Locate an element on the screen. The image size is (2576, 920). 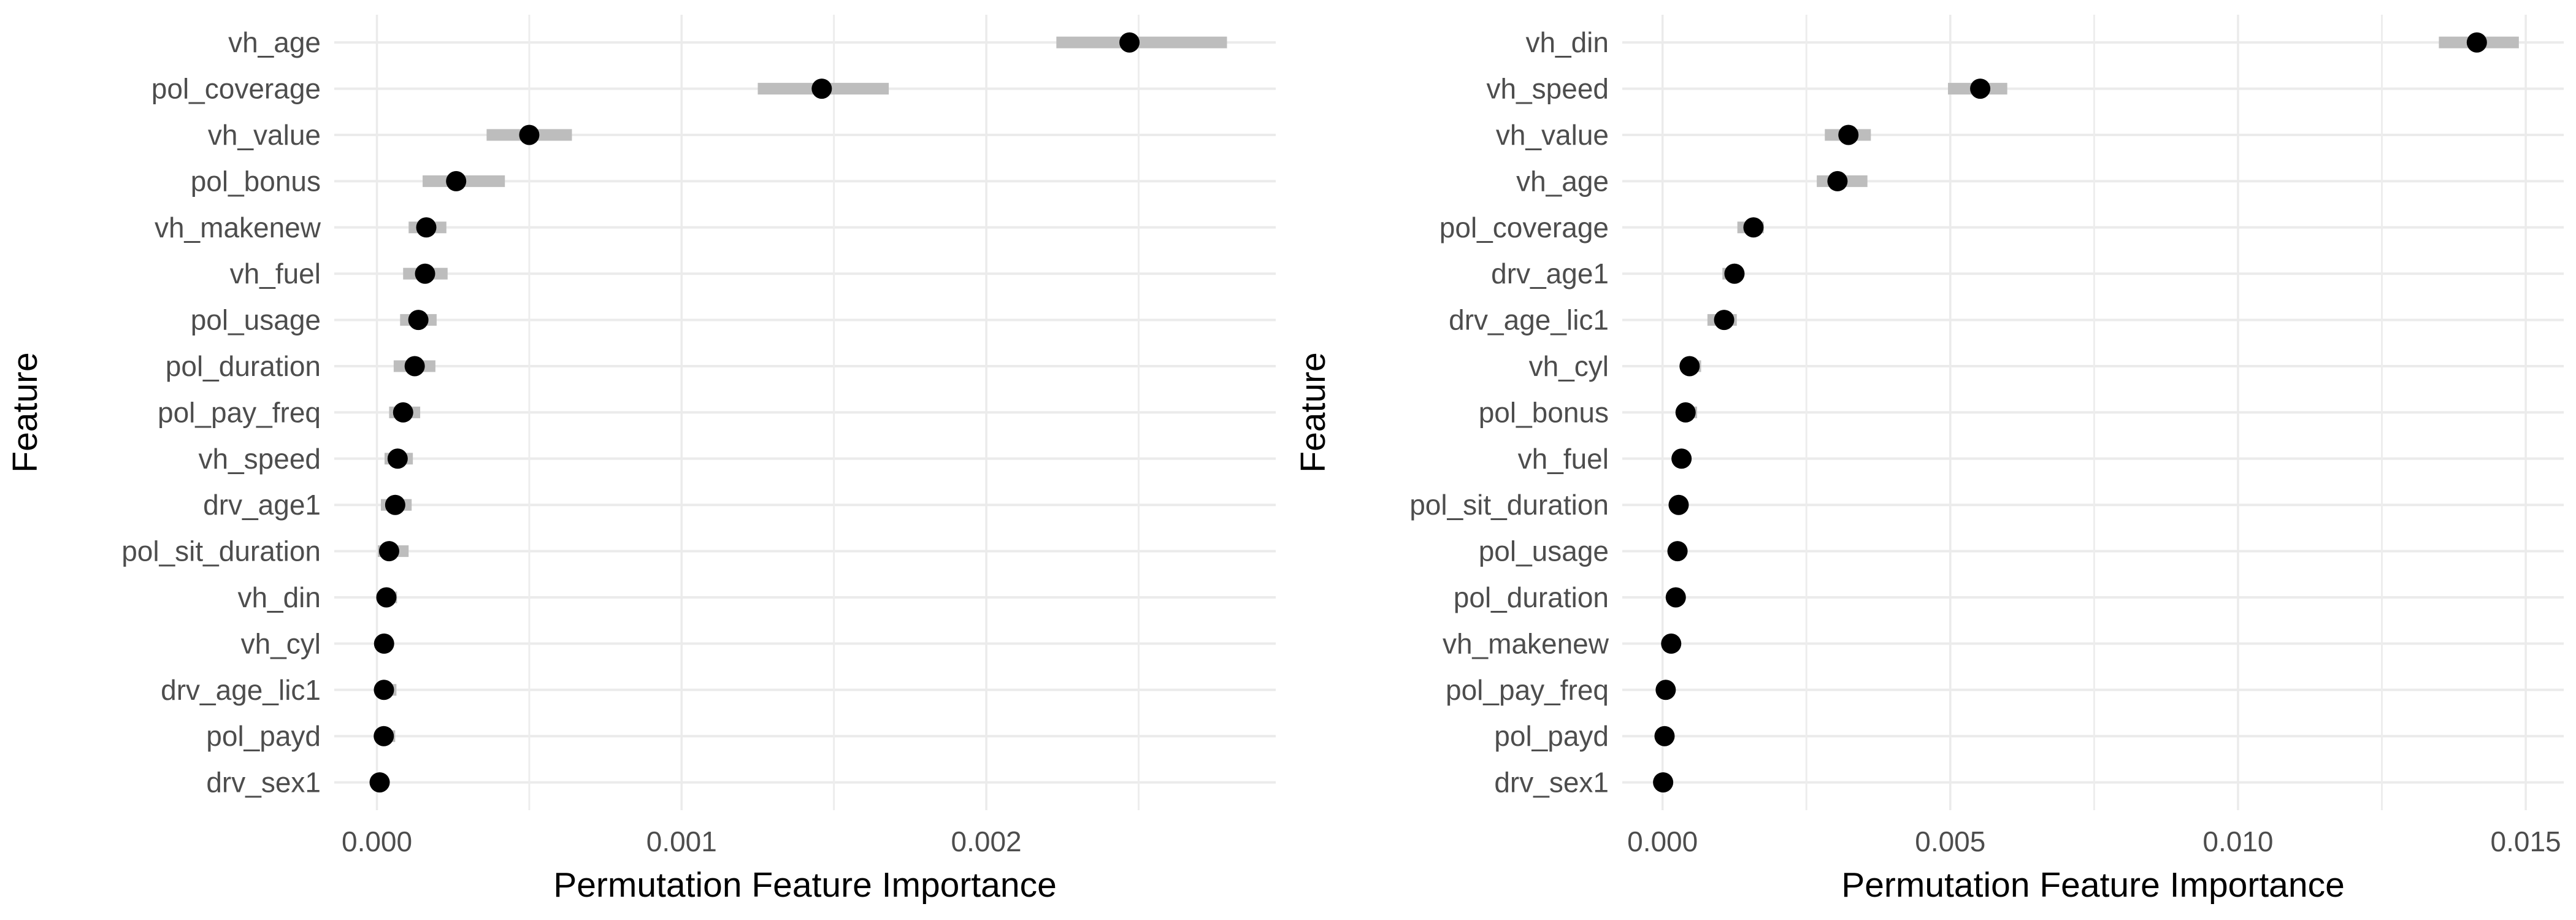
x-tick-label-0.005: 0.005 is located at coordinates (1950, 841).